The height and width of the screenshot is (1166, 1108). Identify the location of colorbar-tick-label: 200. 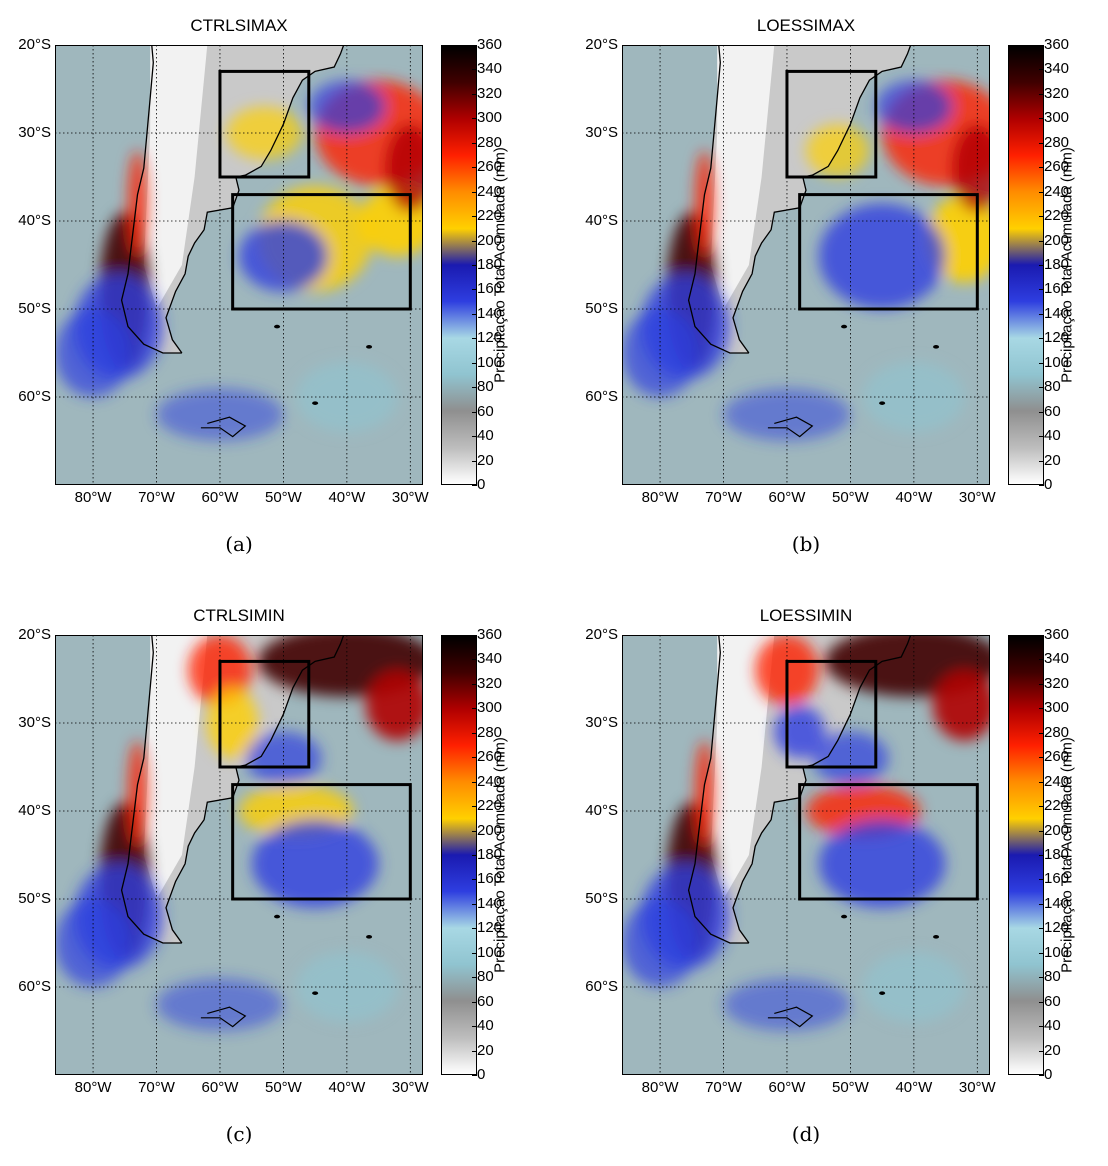
(487, 830).